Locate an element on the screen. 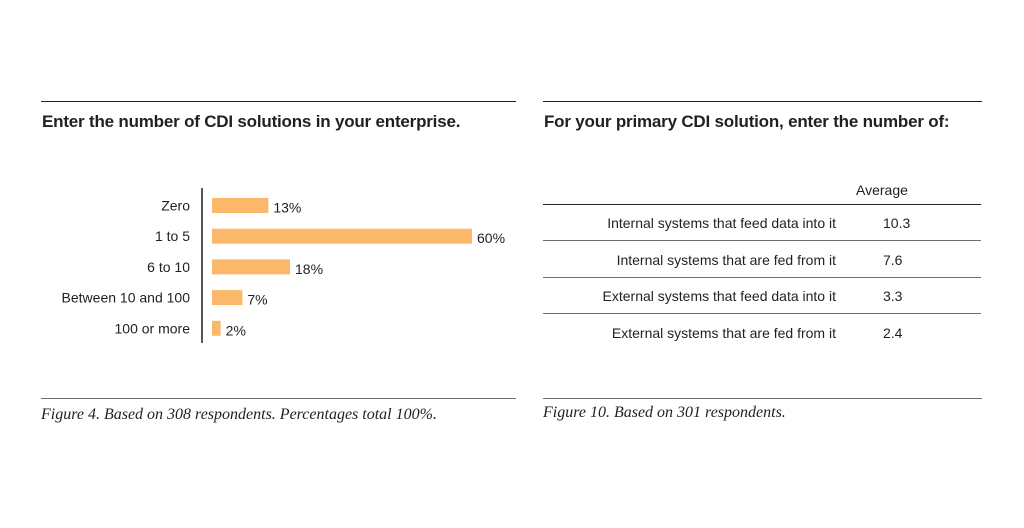  table-column-header-average: Average is located at coordinates (882, 190).